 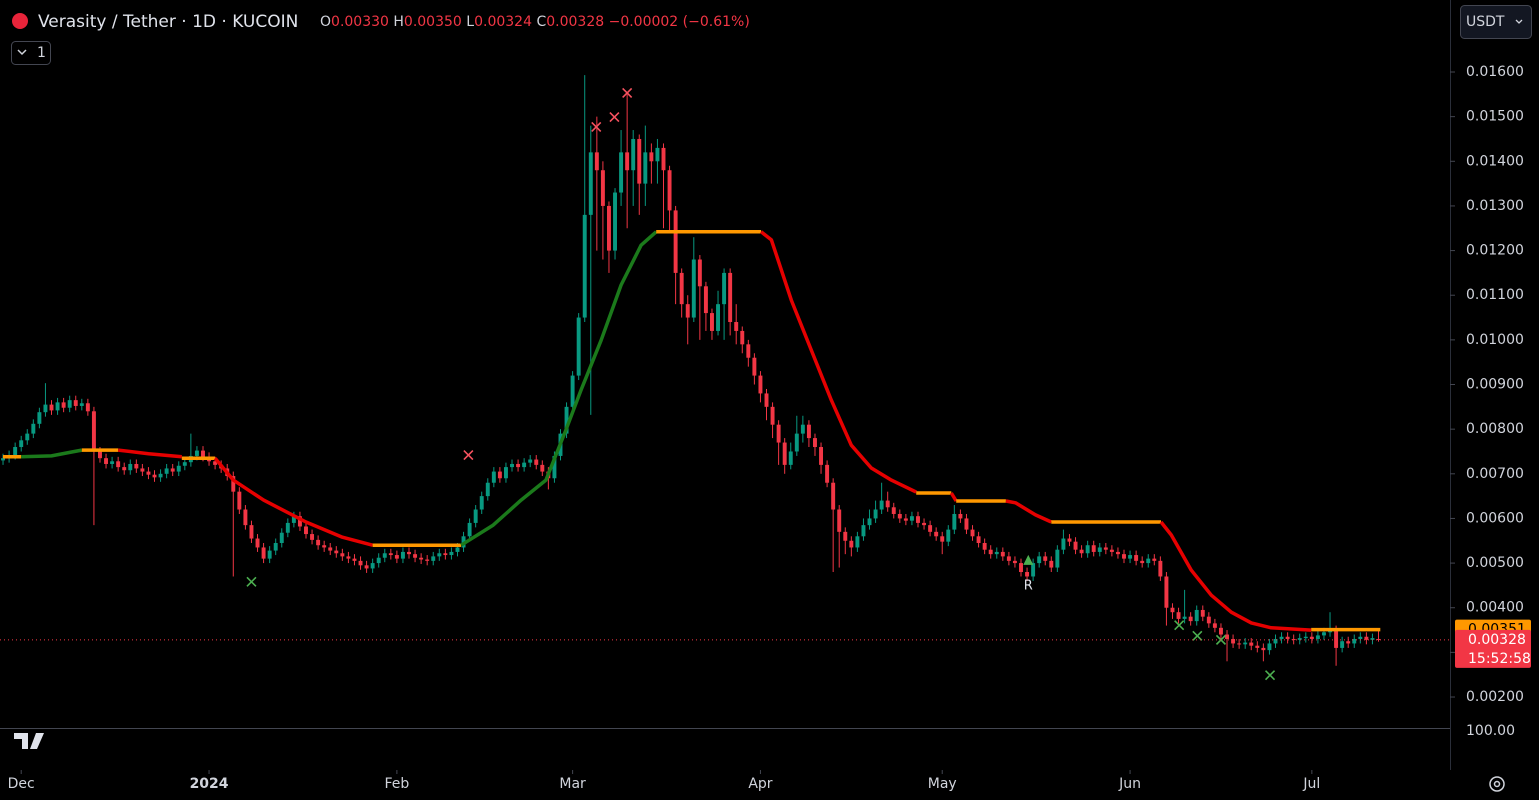 I want to click on y-tick-label: 0.01600, so click(x=1495, y=72).